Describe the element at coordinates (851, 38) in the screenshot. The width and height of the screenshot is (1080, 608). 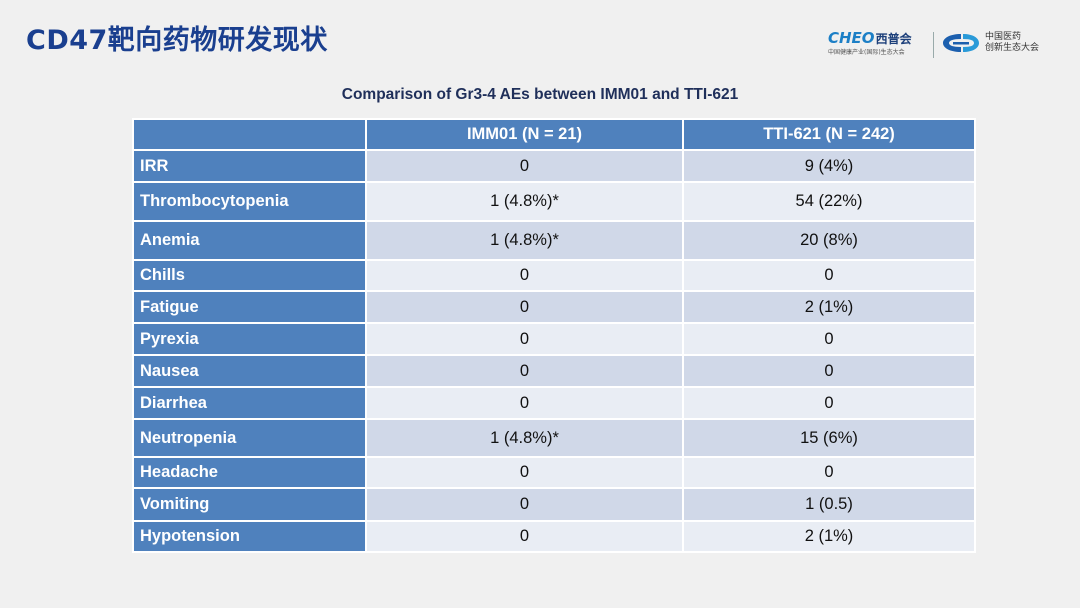
I see `cheo-logo-brand-text: CHEO` at that location.